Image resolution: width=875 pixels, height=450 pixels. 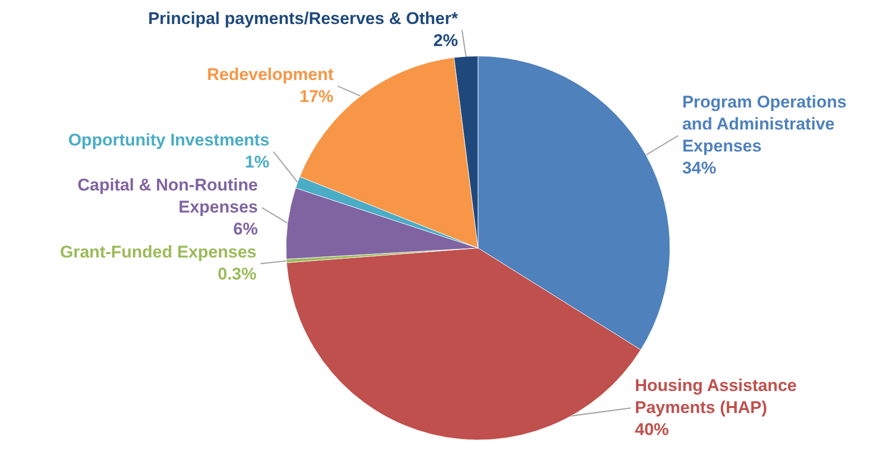 I want to click on slice-label: Capital & Non-Routine Expenses, so click(x=167, y=196).